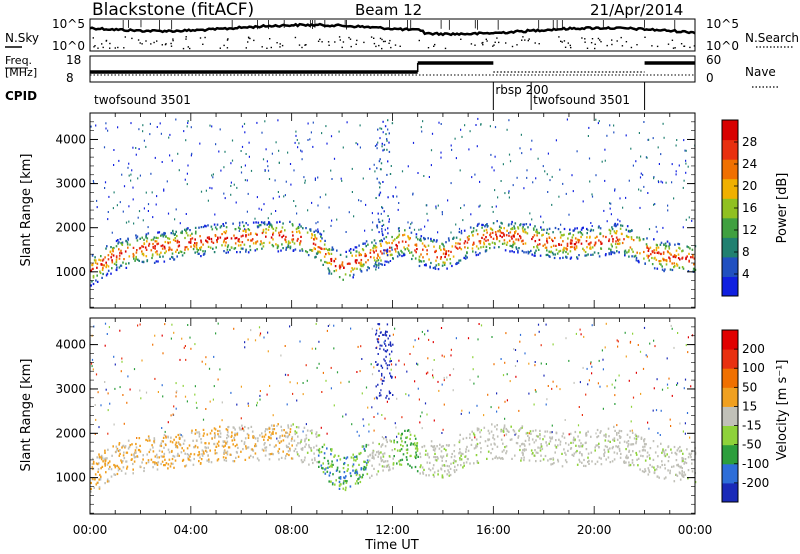 Image resolution: width=800 pixels, height=554 pixels. Describe the element at coordinates (191, 530) in the screenshot. I see `time-tick-label: 04:00` at that location.